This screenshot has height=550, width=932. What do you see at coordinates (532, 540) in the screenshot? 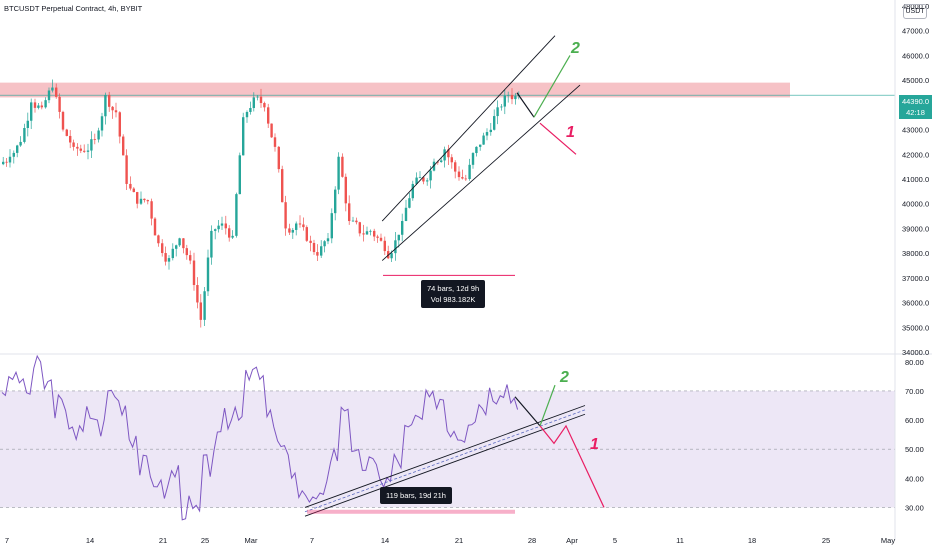
I see `time-tick-label: 28` at bounding box center [532, 540].